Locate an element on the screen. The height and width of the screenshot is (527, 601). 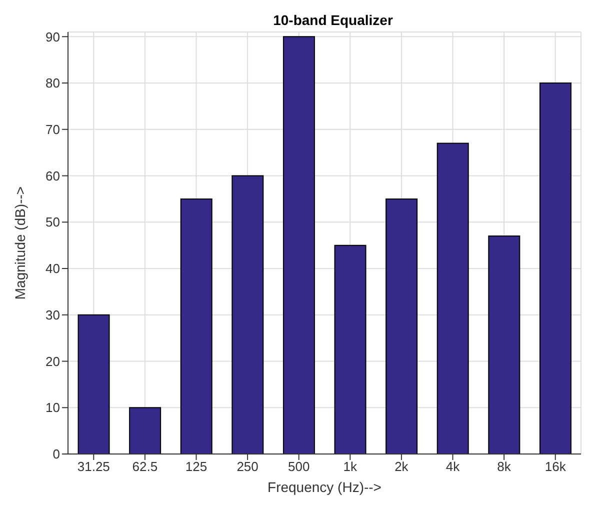
y-tick-label: 10 is located at coordinates (53, 408).